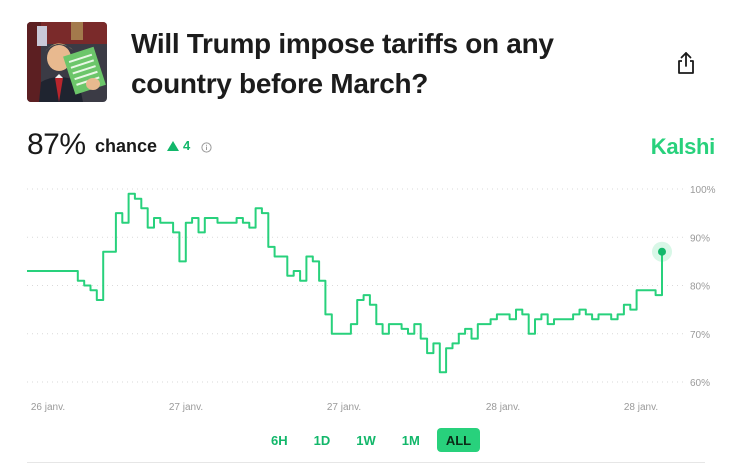 This screenshot has height=472, width=732. Describe the element at coordinates (173, 145) in the screenshot. I see `up-triangle-icon` at that location.